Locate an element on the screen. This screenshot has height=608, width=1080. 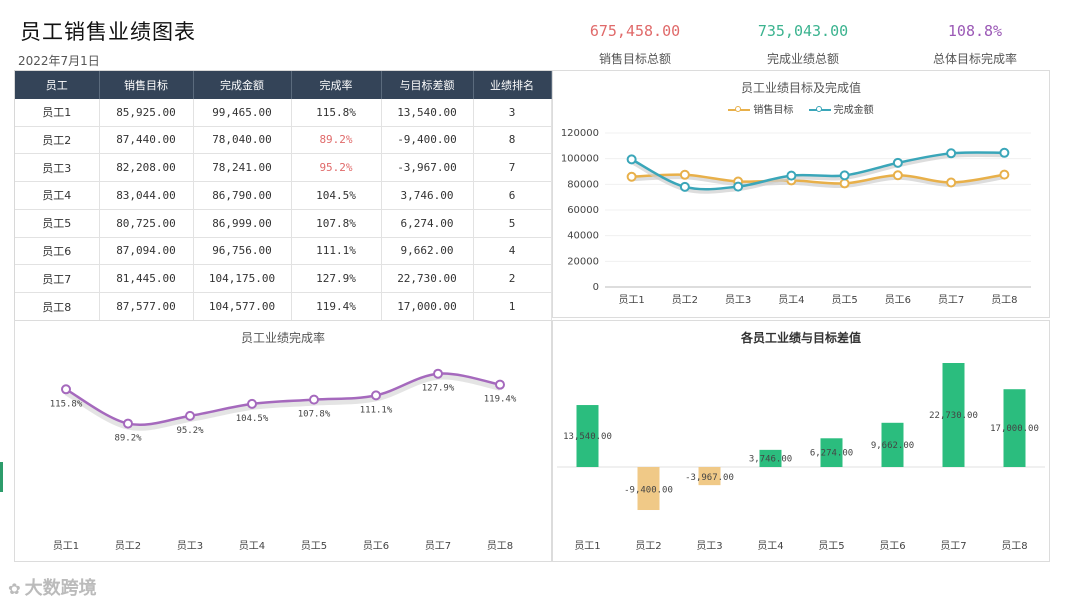
table-row: 员工3 82,208.00 78,241.00 95.2% -3,967.00 7 is located at coordinates (283, 168).